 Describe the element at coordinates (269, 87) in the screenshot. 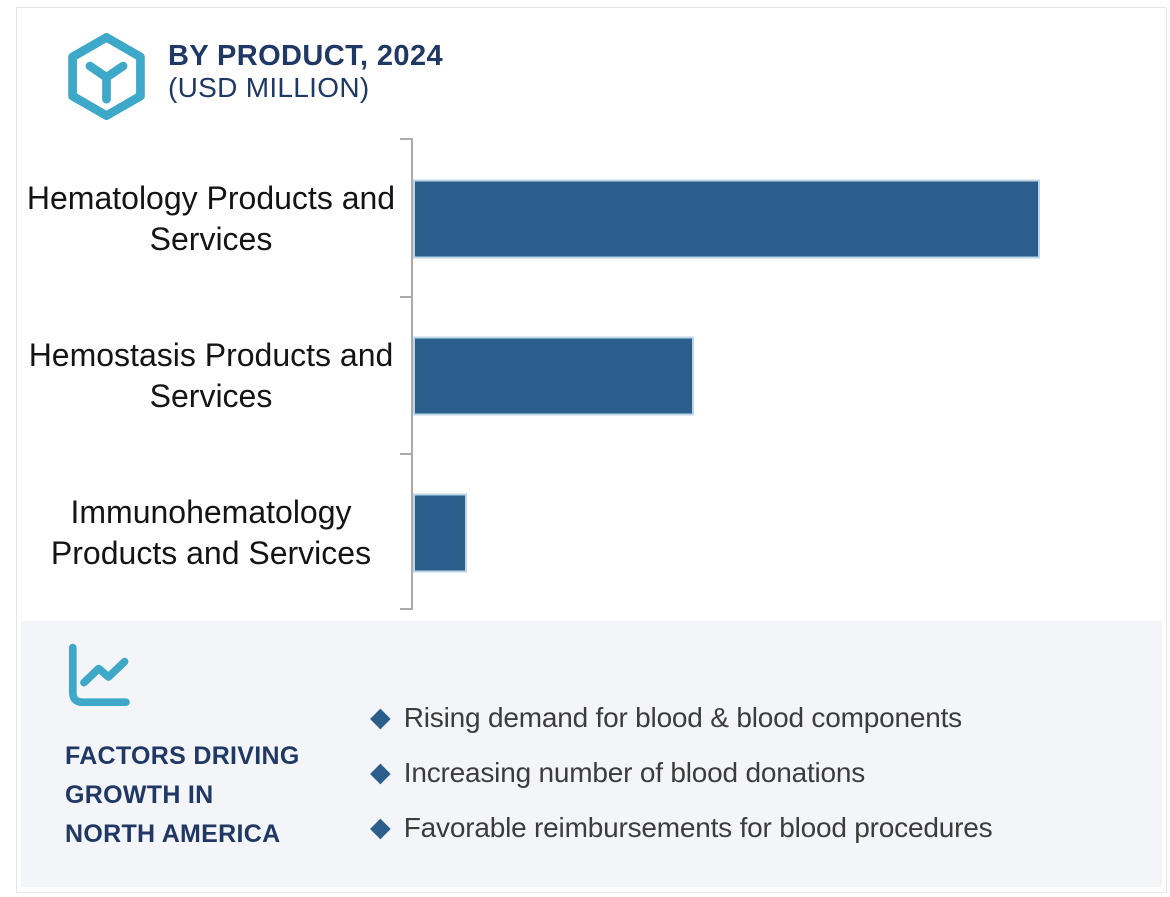

I see `chart-title-line2: (USD MILLION)` at that location.